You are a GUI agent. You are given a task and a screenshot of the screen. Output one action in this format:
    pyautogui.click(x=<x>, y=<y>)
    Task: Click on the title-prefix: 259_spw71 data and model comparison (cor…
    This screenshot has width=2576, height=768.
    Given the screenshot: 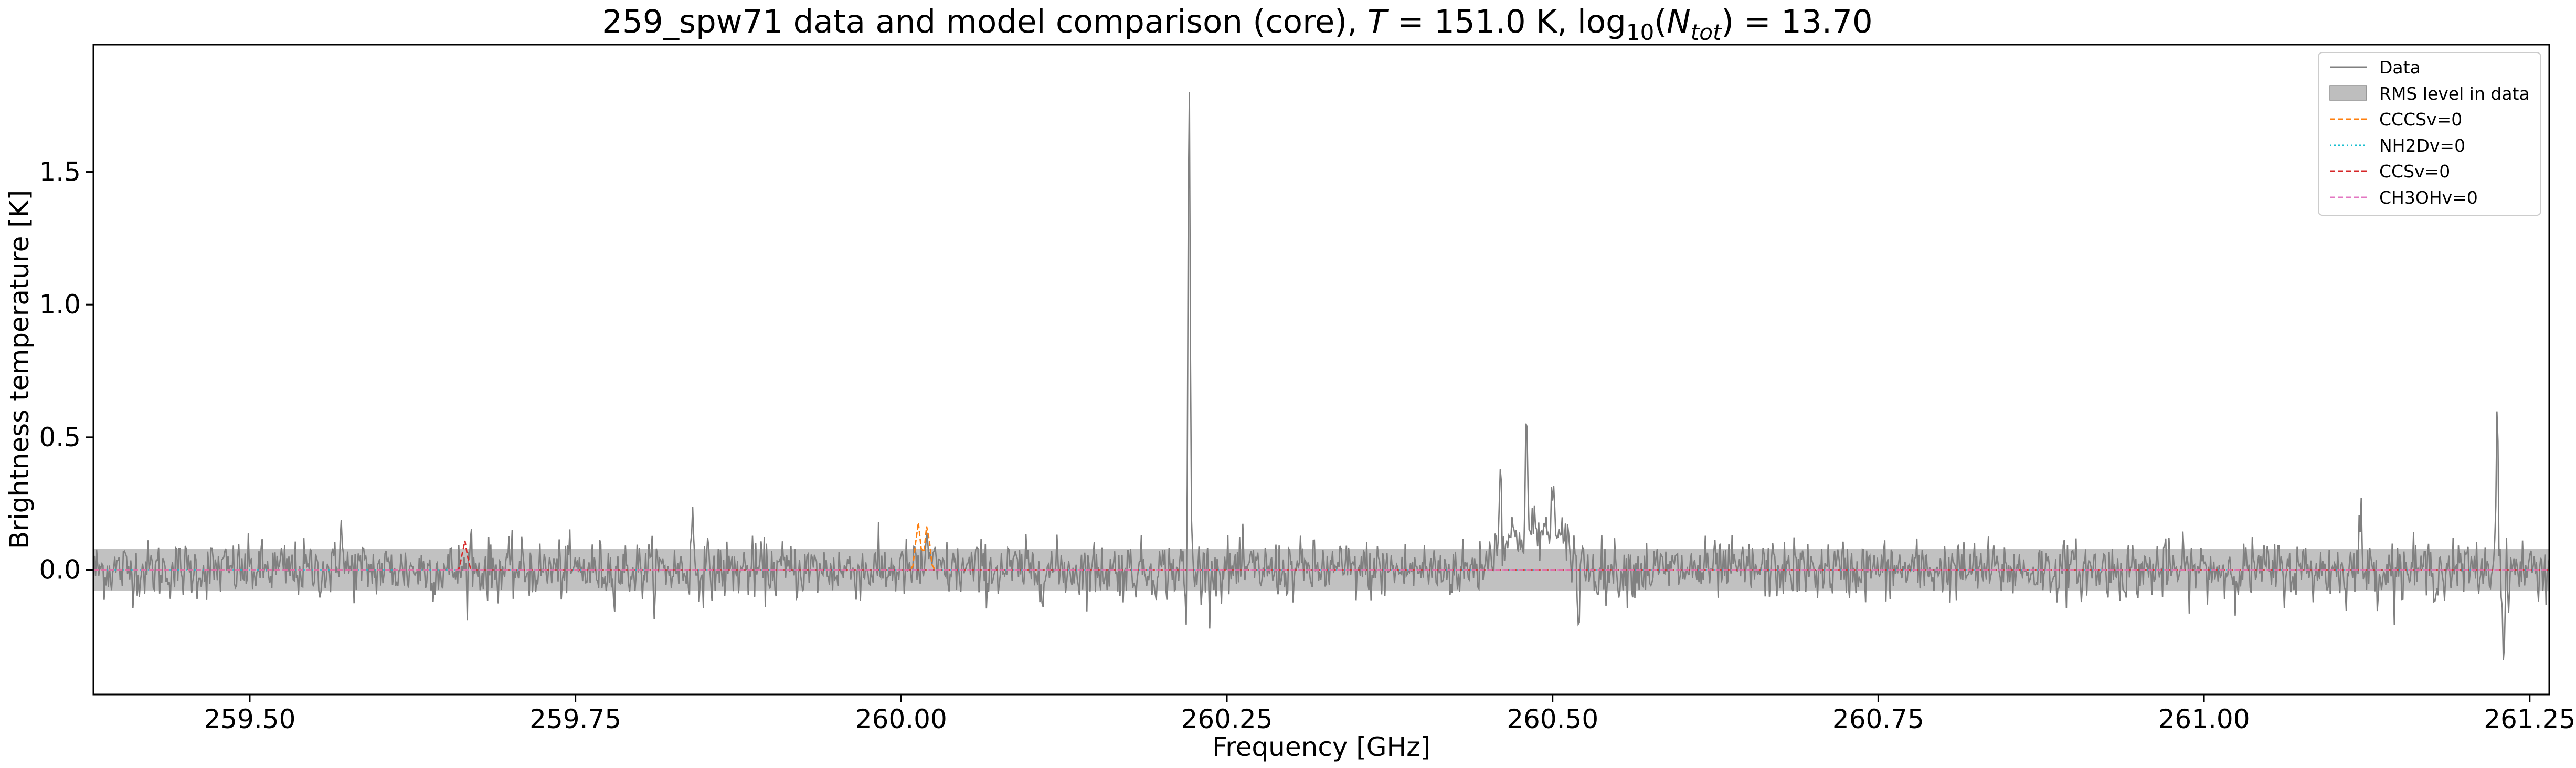 What is the action you would take?
    pyautogui.click(x=984, y=21)
    